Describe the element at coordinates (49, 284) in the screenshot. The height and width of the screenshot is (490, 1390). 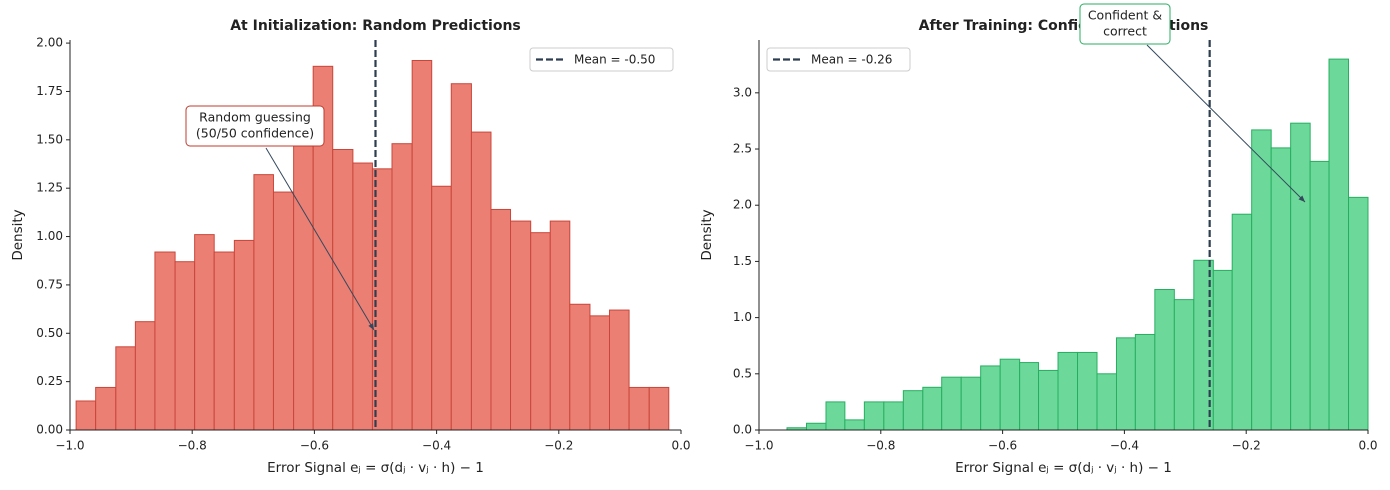
I see `y-tick-label: 0.75` at that location.